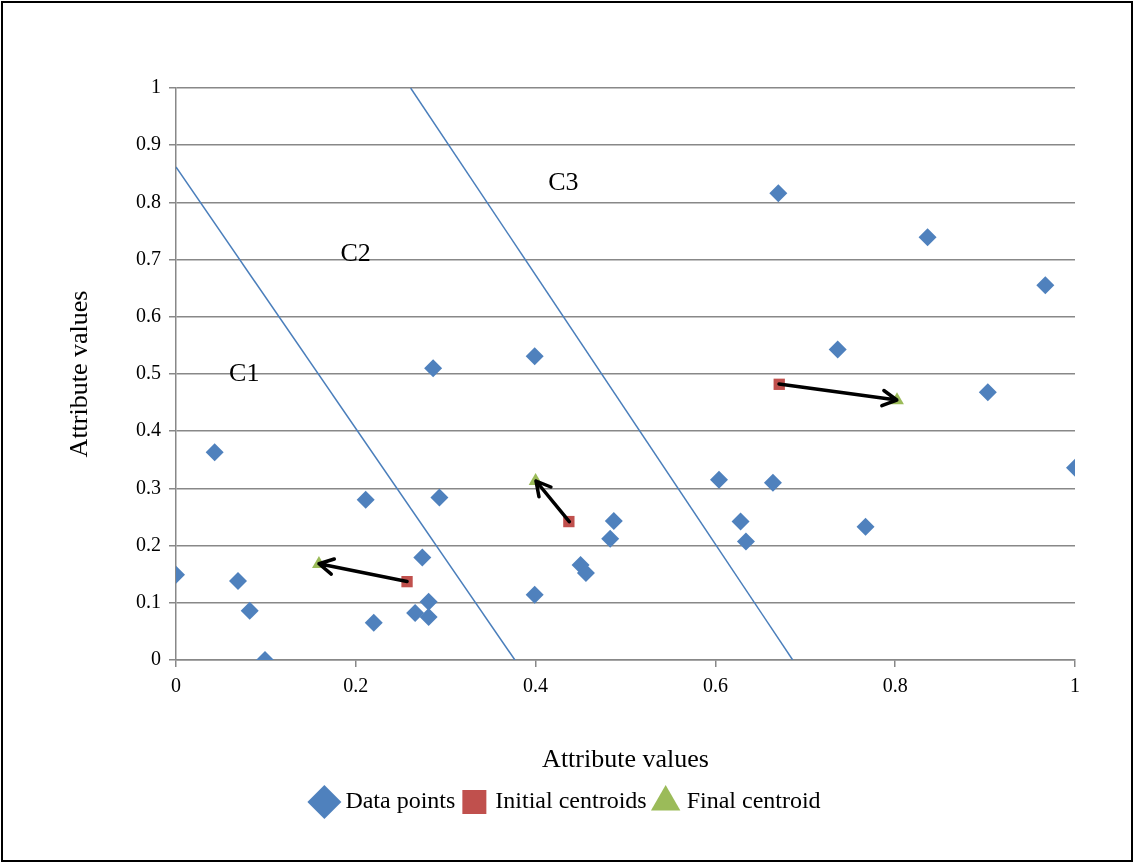 This screenshot has width=1134, height=863. What do you see at coordinates (156, 86) in the screenshot?
I see `y-tick-label: 1` at bounding box center [156, 86].